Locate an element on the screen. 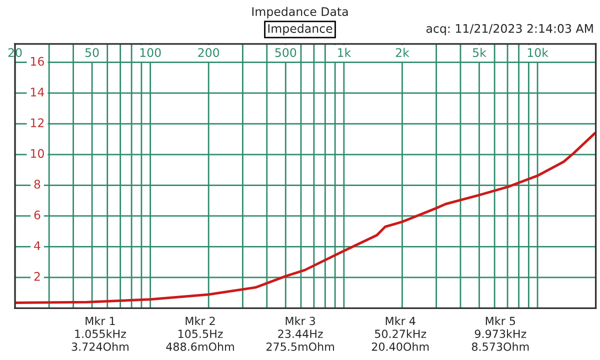  y-tick-label: 10 is located at coordinates (37, 153).